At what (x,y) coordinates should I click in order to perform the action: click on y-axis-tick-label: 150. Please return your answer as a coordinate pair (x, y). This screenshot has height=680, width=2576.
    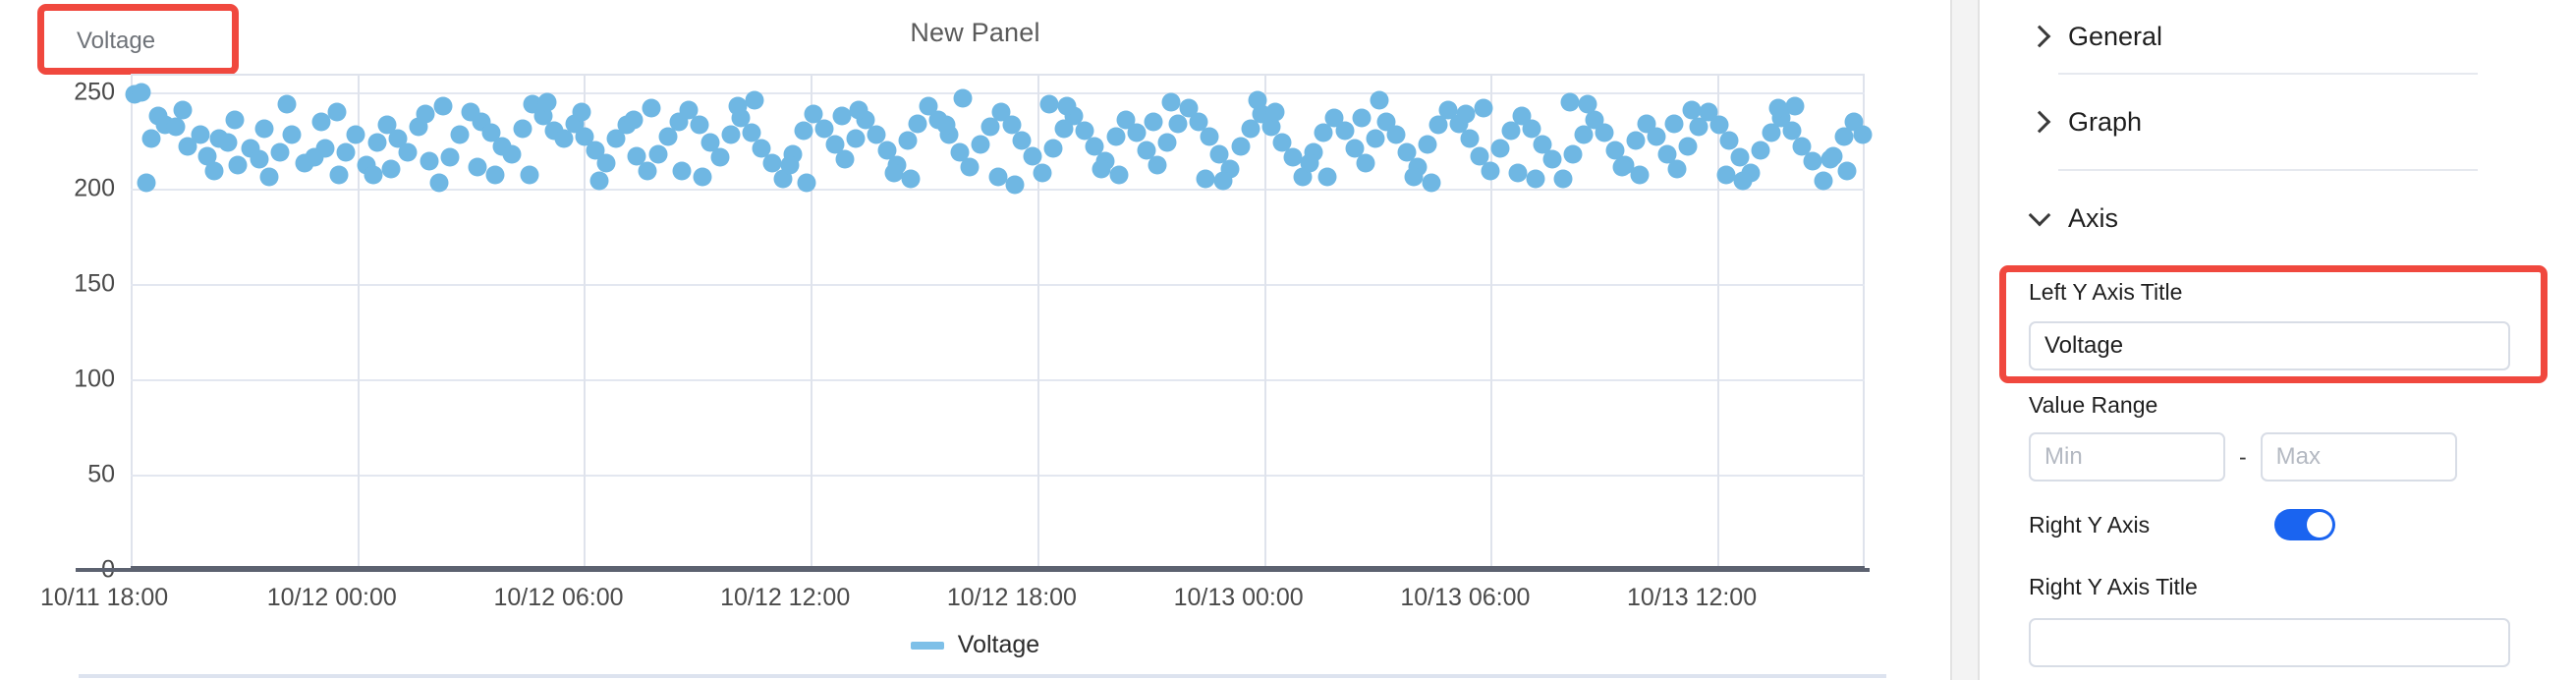
    Looking at the image, I should click on (94, 283).